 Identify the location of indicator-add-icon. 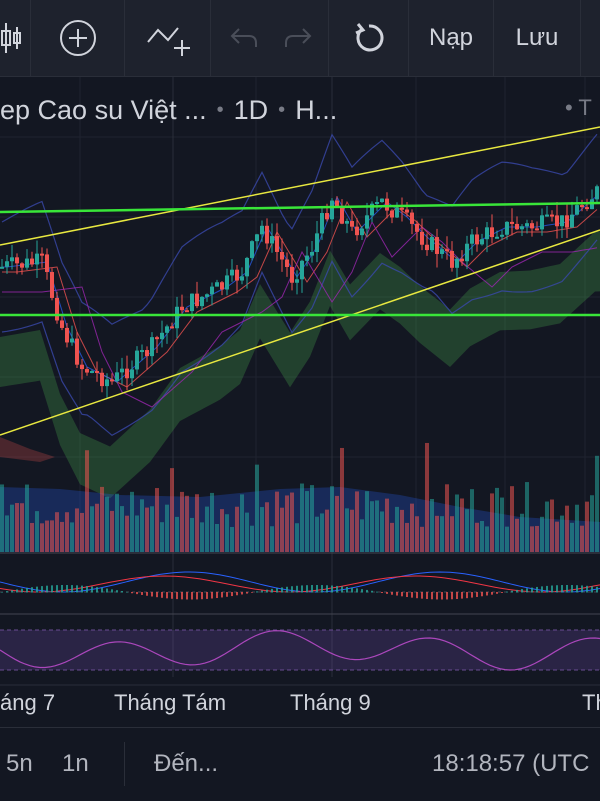
(168, 41).